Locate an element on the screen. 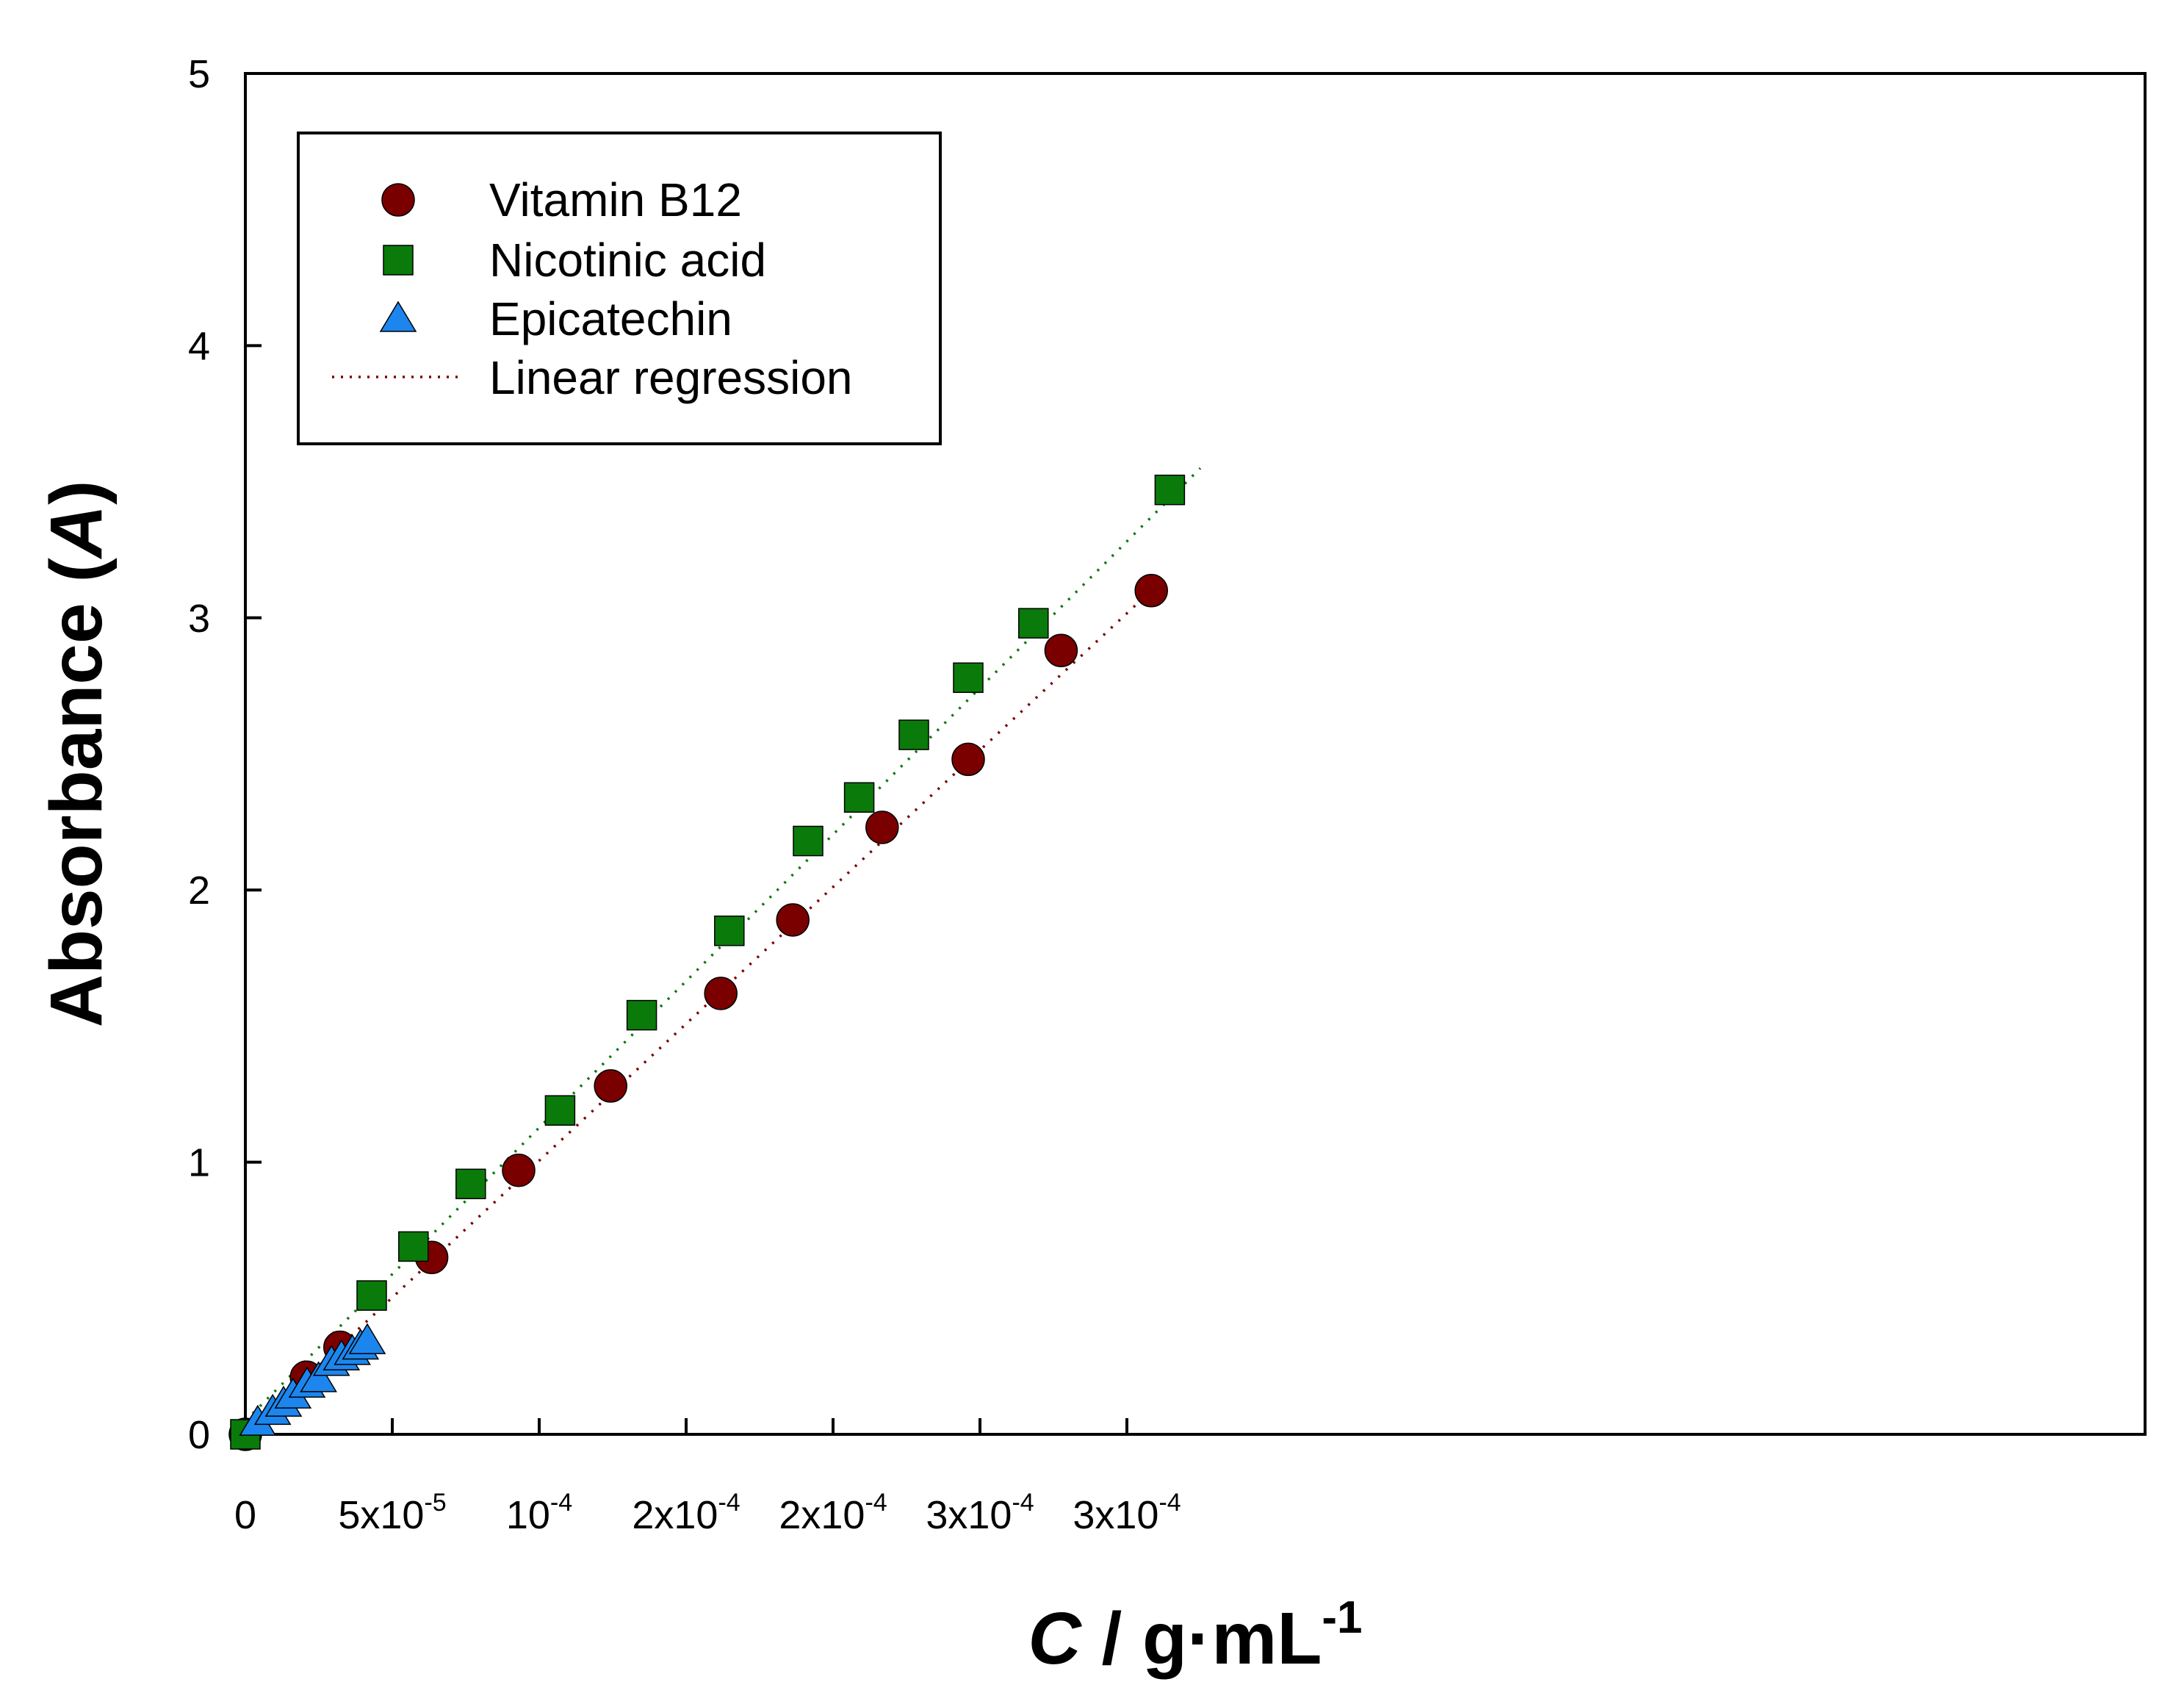 The image size is (2184, 1704). y-axis-title-variable: A is located at coordinates (76, 532).